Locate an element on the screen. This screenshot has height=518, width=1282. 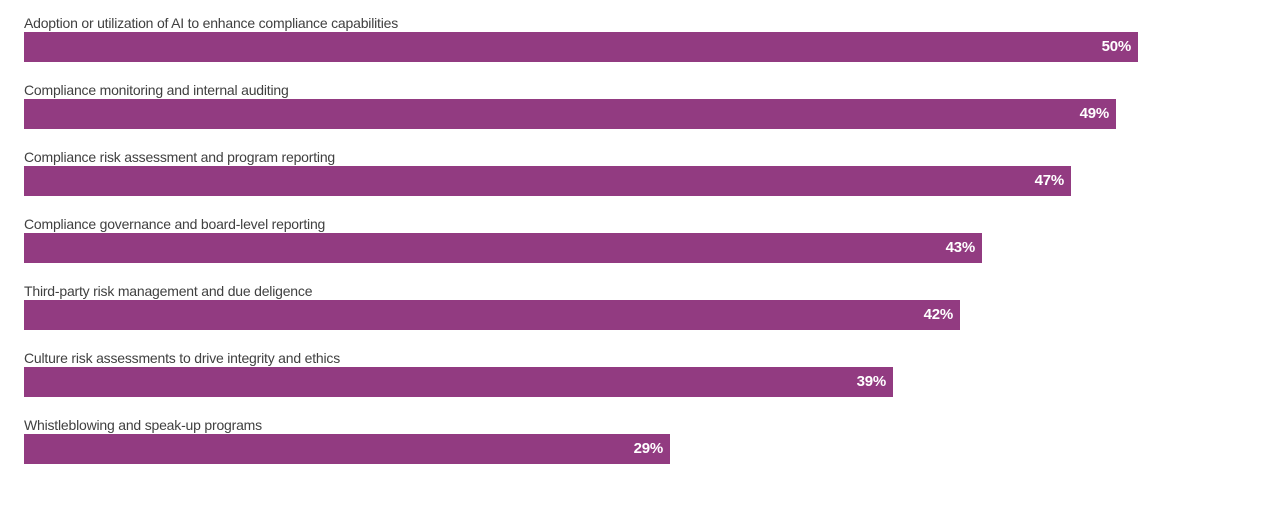
bar-value-label: 29% is located at coordinates (648, 448).